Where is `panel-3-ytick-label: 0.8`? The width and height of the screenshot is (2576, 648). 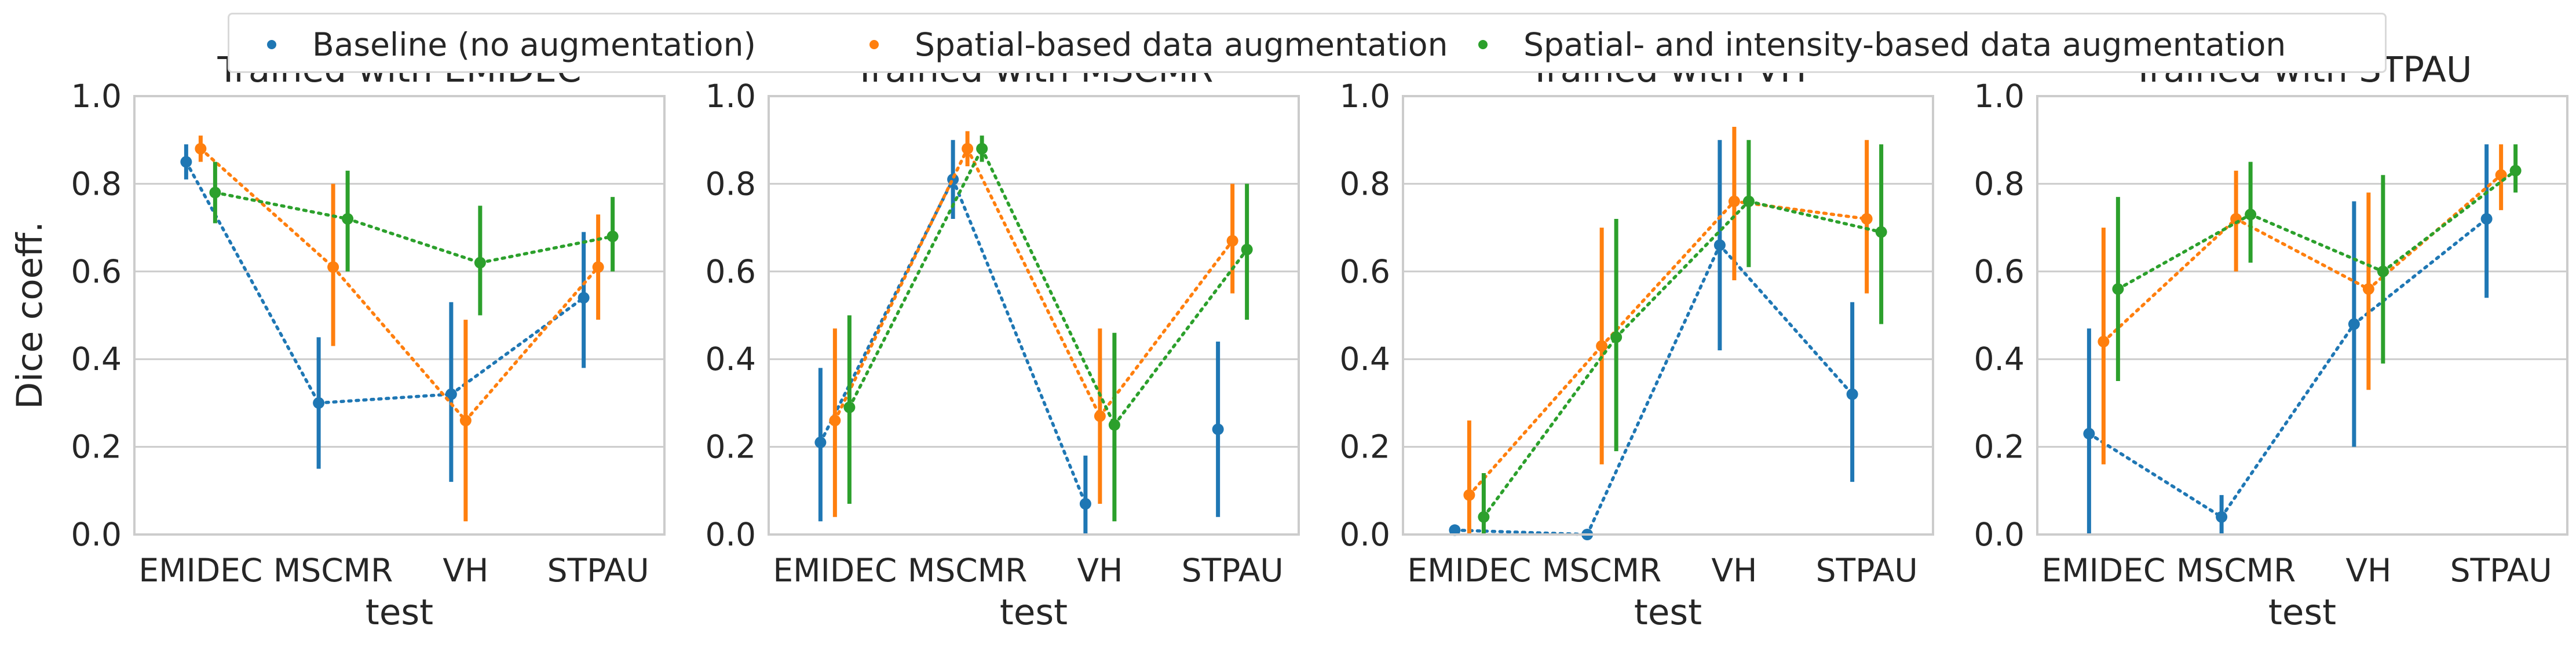
panel-3-ytick-label: 0.8 is located at coordinates (1365, 184).